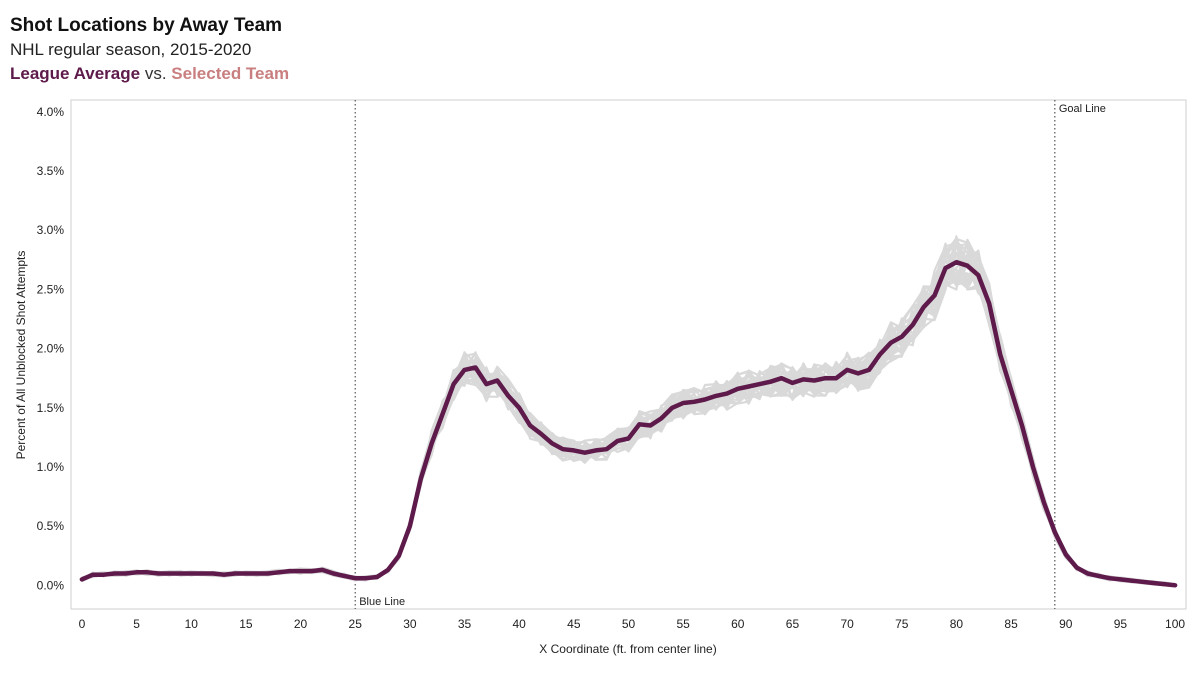  What do you see at coordinates (1121, 624) in the screenshot?
I see `x-tick-label: 95` at bounding box center [1121, 624].